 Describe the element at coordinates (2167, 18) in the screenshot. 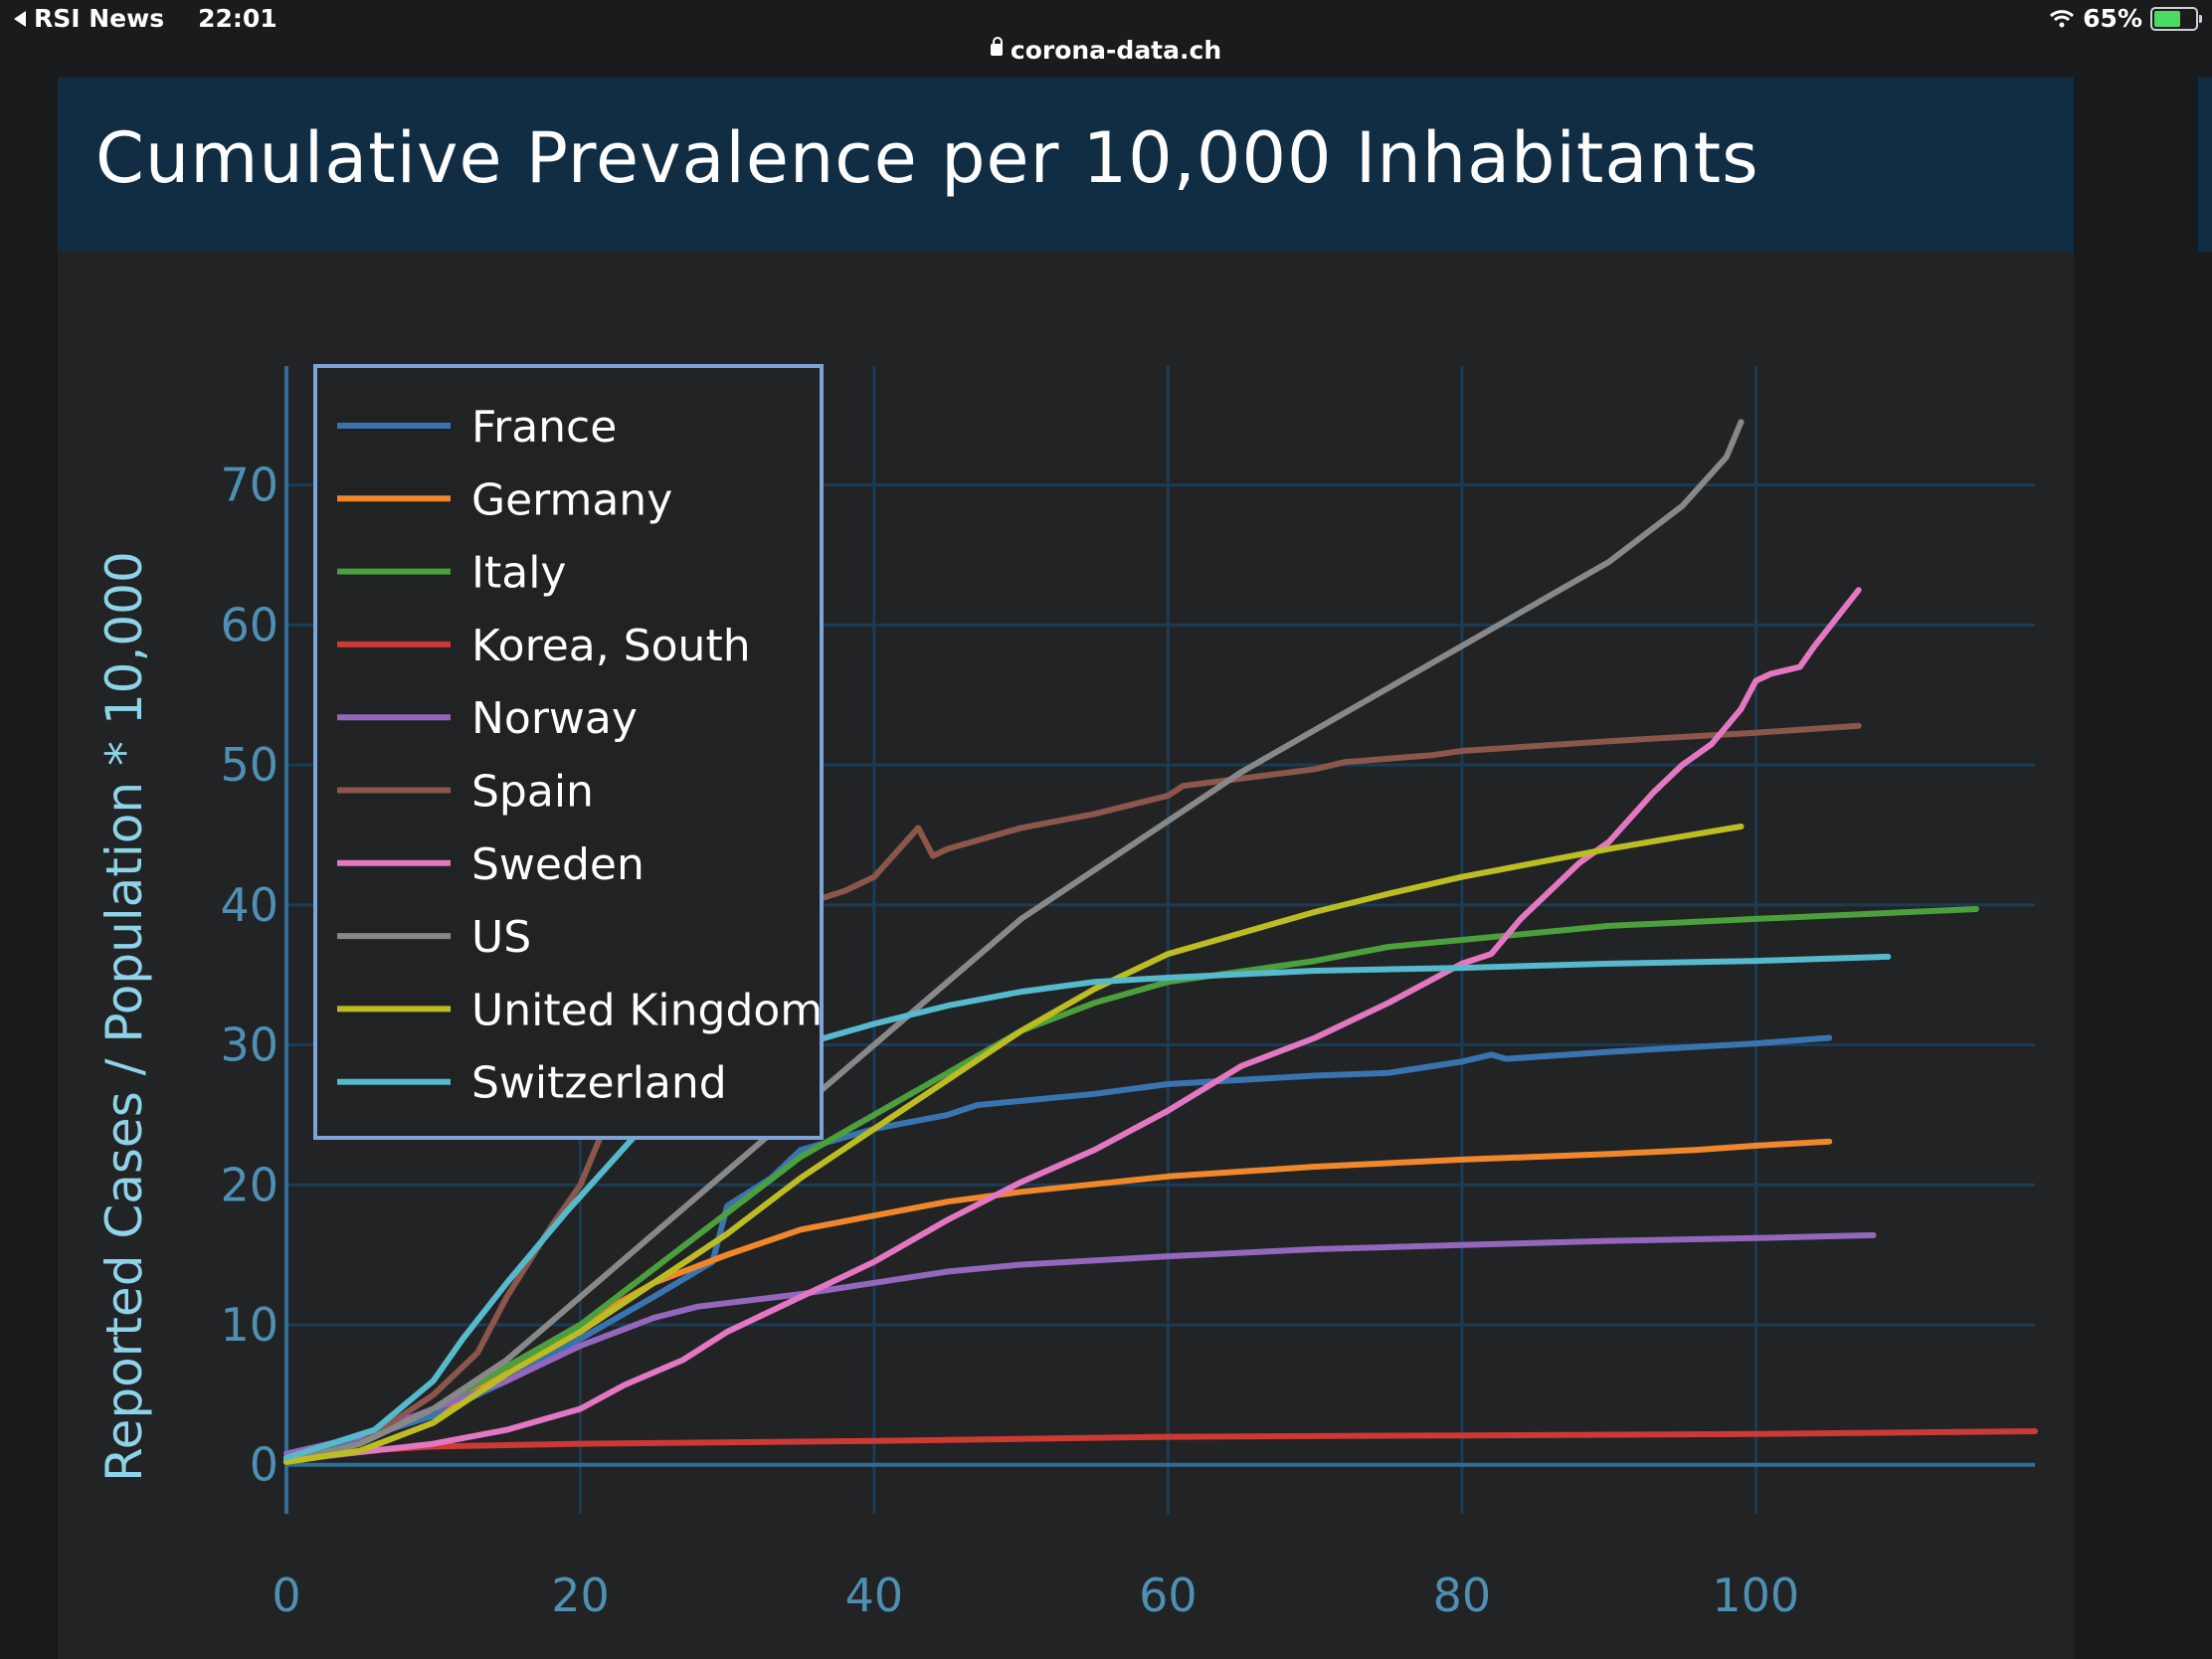

I see `battery-level` at that location.